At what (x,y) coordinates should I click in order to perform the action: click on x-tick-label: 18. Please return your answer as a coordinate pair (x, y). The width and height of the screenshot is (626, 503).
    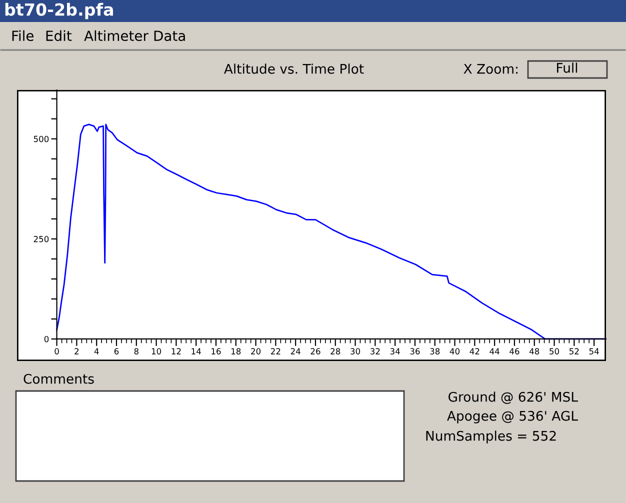
    Looking at the image, I should click on (236, 351).